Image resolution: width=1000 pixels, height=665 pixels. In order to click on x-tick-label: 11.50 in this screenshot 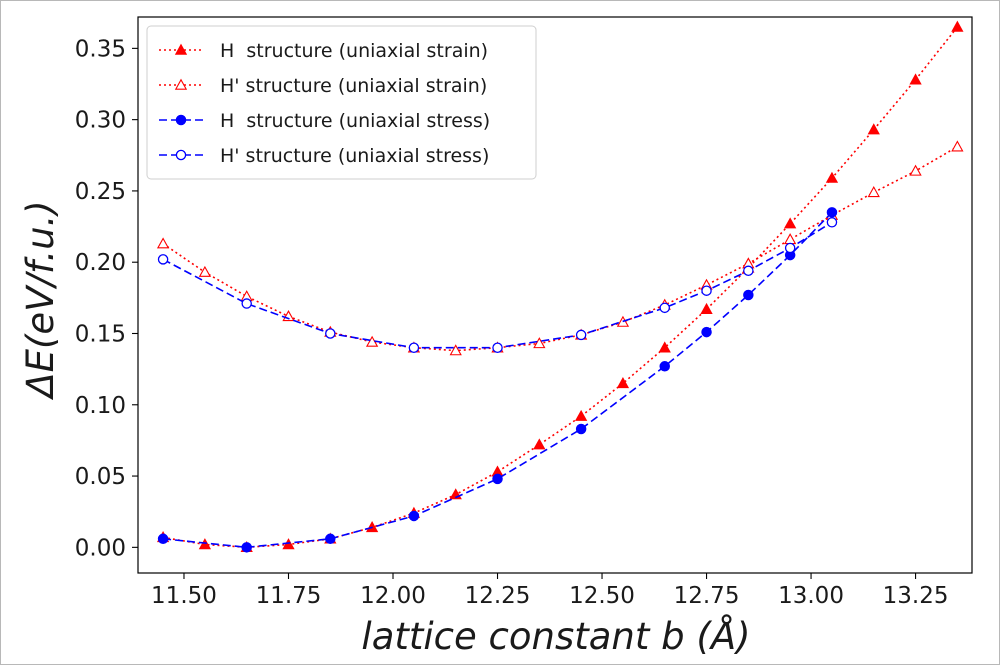, I will do `click(184, 596)`.